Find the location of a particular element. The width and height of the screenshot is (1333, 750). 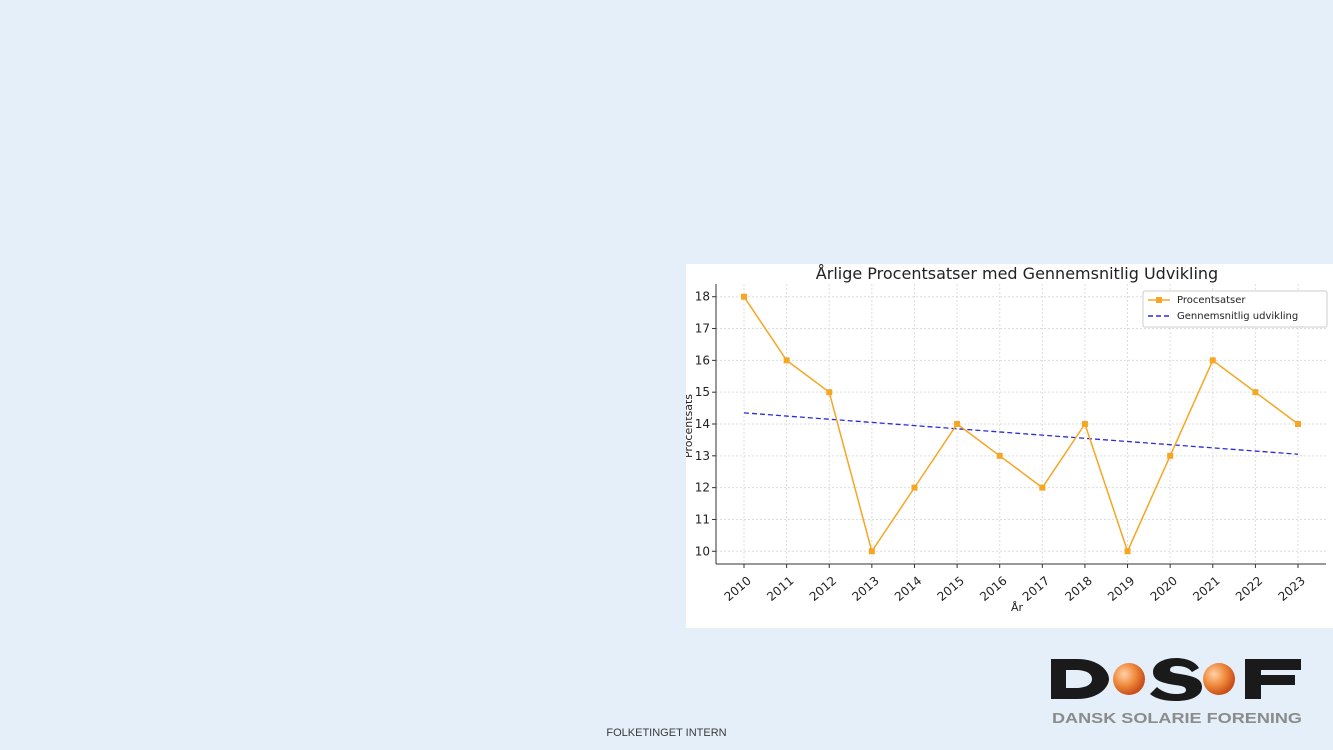

logo-sun-orb-right is located at coordinates (1219, 679).